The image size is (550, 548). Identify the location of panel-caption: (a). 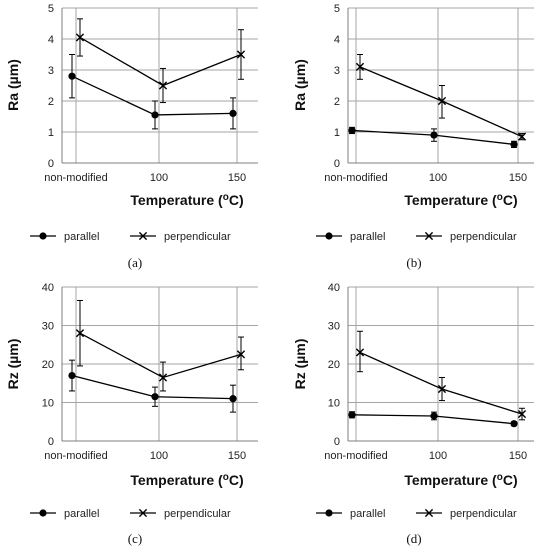
(135, 262).